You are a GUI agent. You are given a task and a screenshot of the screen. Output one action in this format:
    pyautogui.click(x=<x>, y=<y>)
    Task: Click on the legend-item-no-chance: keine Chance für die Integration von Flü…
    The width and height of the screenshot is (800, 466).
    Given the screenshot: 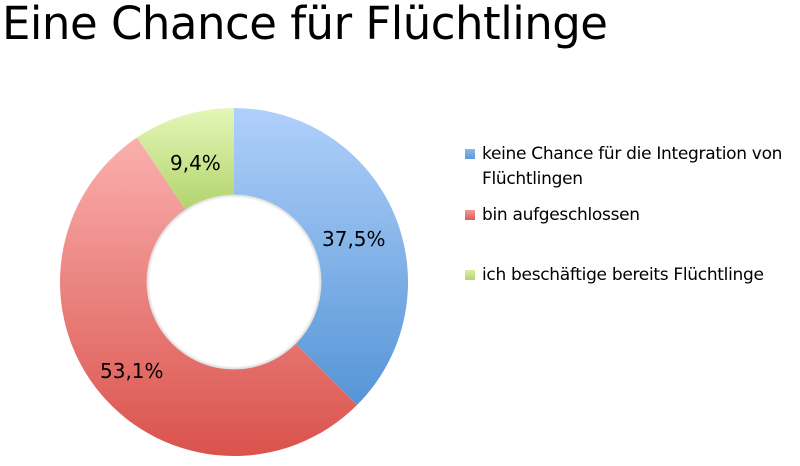 What is the action you would take?
    pyautogui.click(x=628, y=167)
    